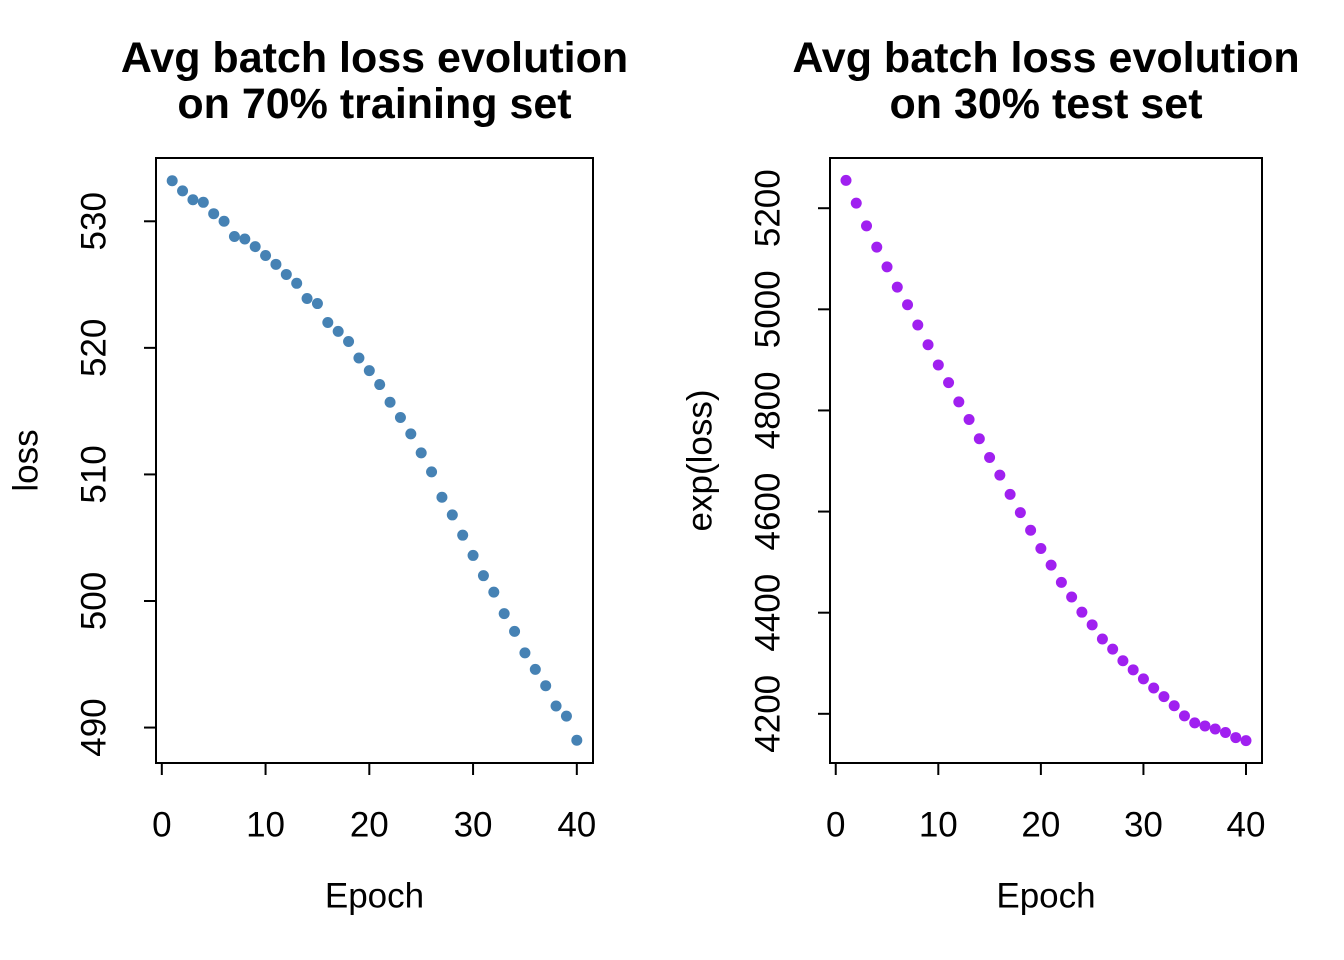 This screenshot has height=960, width=1344. What do you see at coordinates (94, 474) in the screenshot?
I see `y-tick-label: 510` at bounding box center [94, 474].